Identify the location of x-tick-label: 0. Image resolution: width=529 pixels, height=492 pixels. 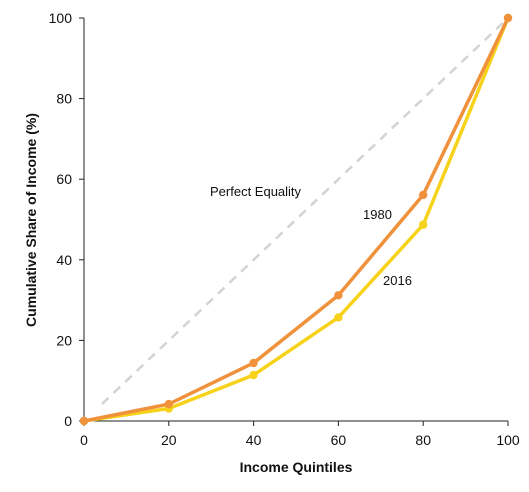
(84, 440).